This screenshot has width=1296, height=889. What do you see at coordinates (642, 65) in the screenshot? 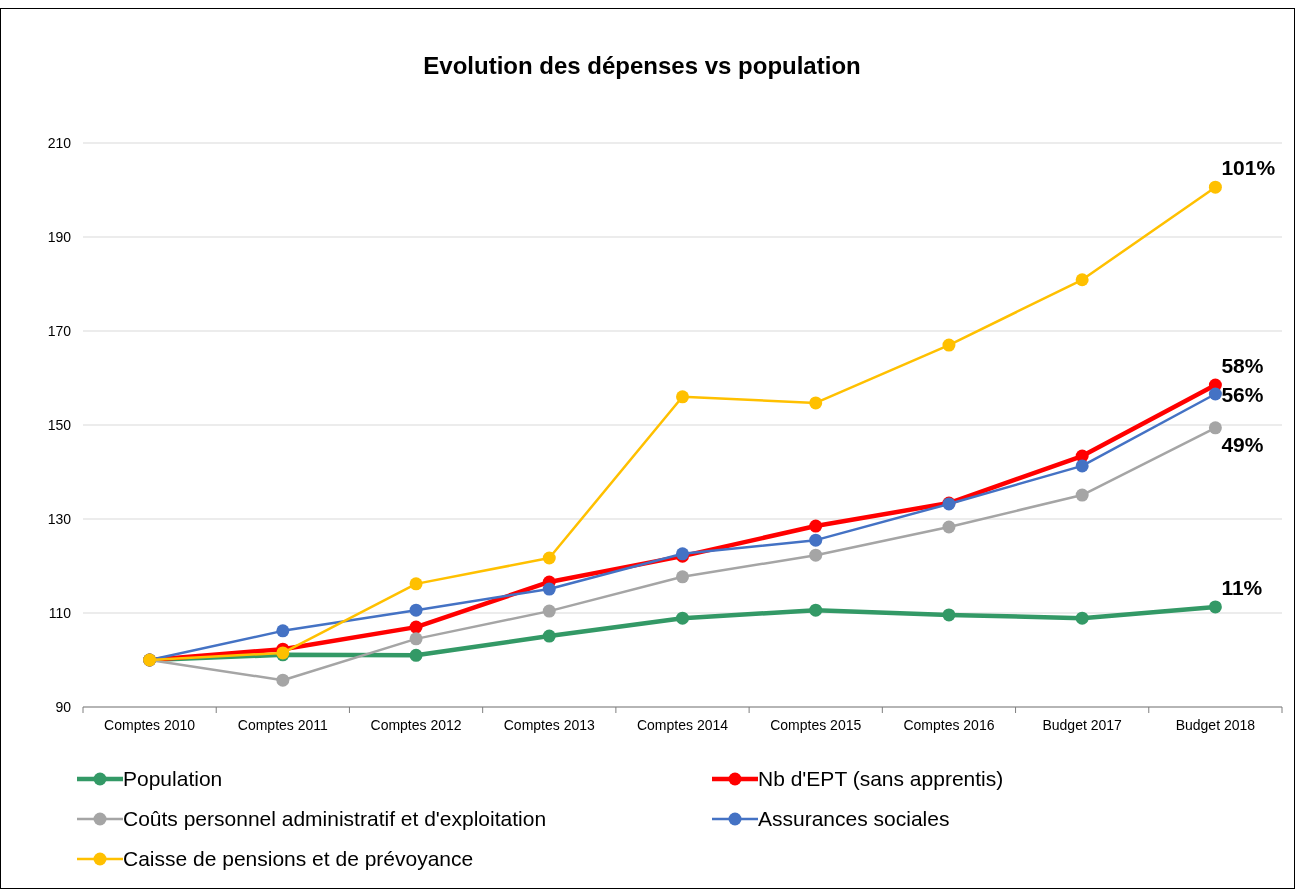
I see `chart-title: Evolution des dépenses vs population` at bounding box center [642, 65].